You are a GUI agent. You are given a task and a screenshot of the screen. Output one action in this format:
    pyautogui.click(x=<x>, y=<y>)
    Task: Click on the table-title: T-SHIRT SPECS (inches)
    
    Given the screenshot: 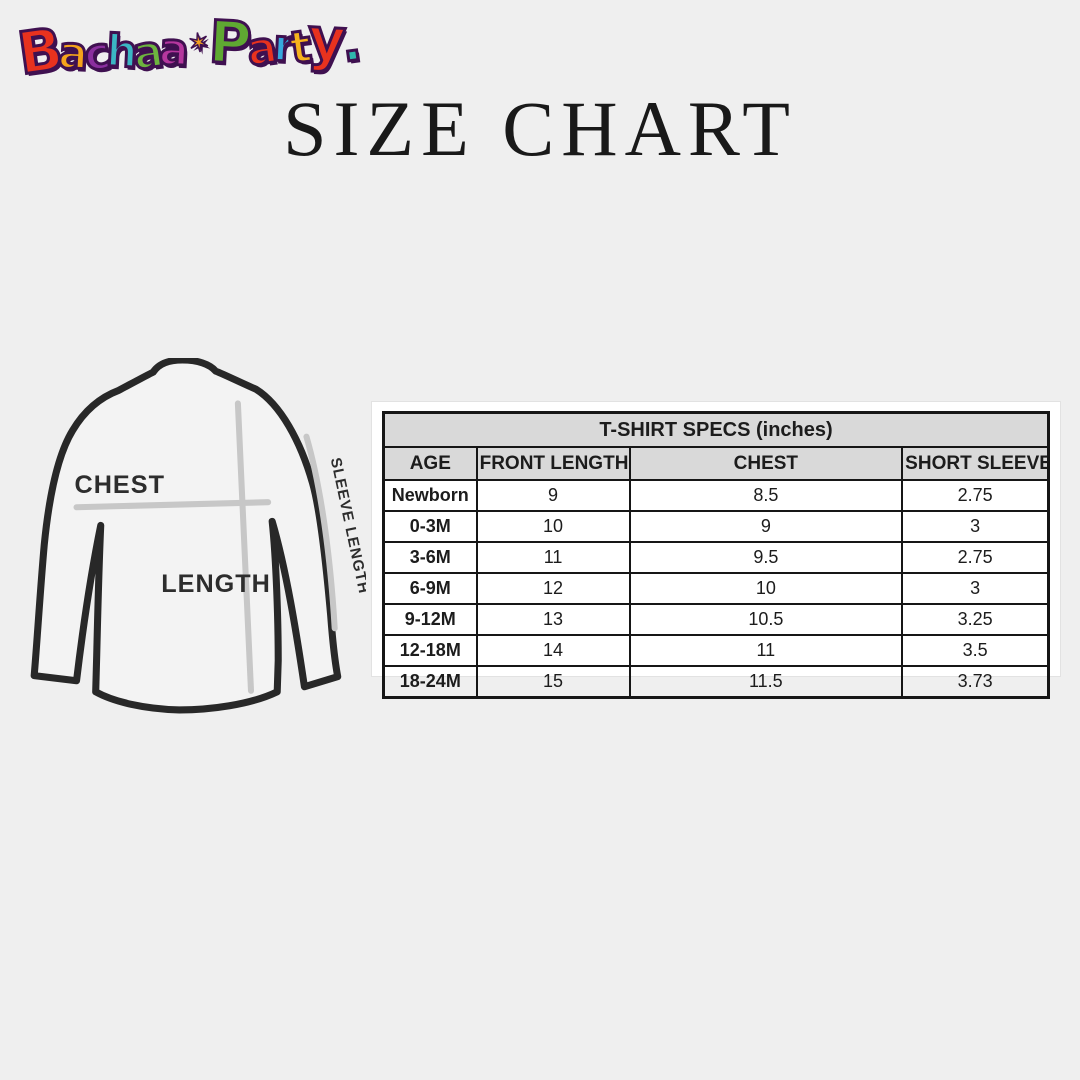 What is the action you would take?
    pyautogui.click(x=716, y=429)
    